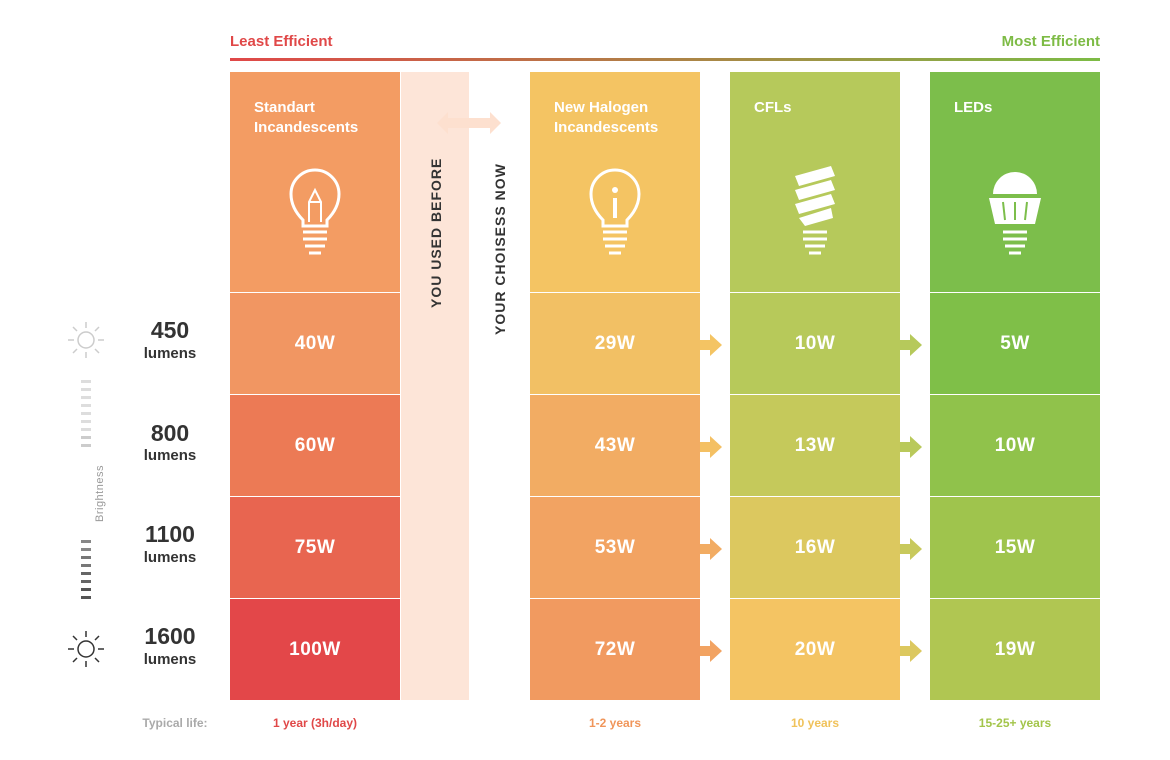 This screenshot has width=1170, height=760. Describe the element at coordinates (281, 41) in the screenshot. I see `least-efficient-label: Least Efficient` at that location.